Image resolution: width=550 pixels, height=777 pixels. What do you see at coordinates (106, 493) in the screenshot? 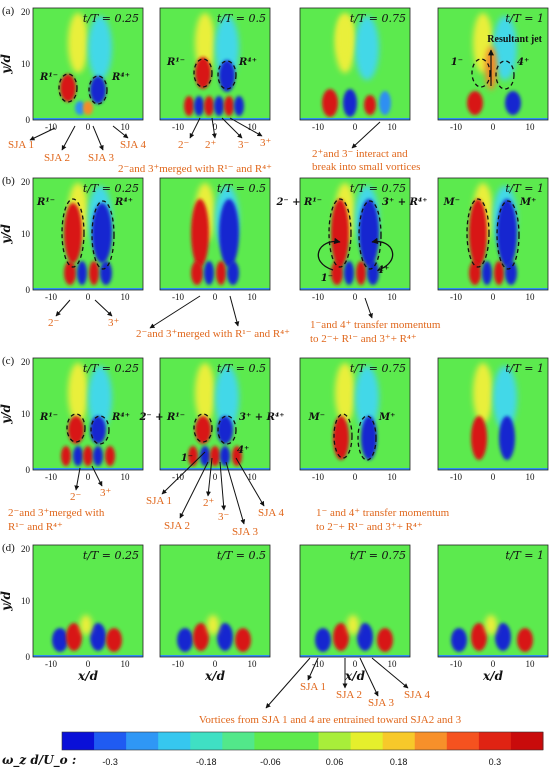
I see `annotation-text: 3⁺` at bounding box center [106, 493].